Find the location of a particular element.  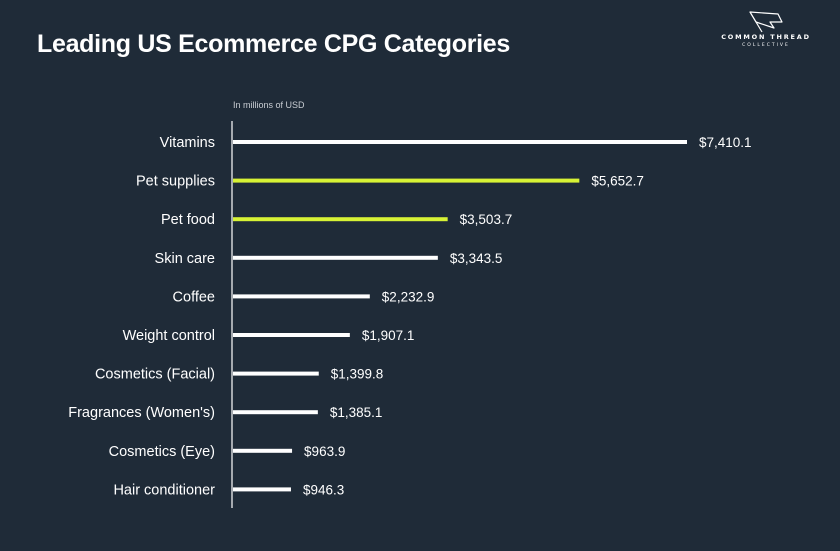

value-label: $946.3 is located at coordinates (323, 489).